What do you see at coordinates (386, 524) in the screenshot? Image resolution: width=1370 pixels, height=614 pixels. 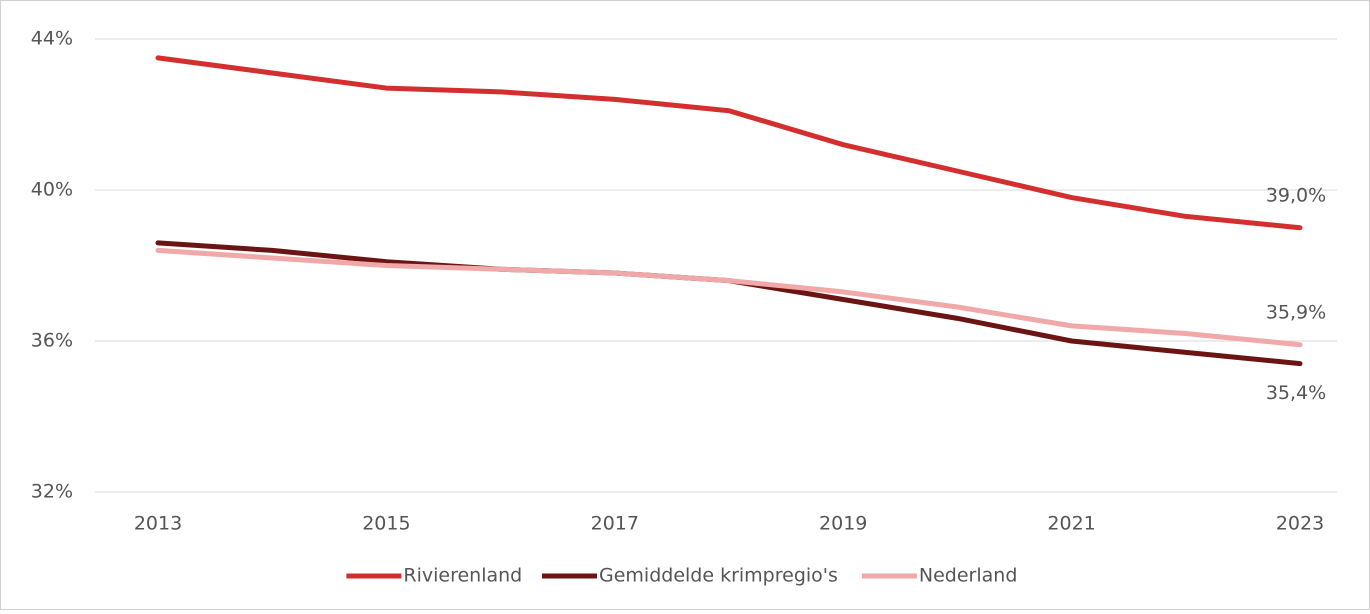 I see `x-tick-label: 2015` at bounding box center [386, 524].